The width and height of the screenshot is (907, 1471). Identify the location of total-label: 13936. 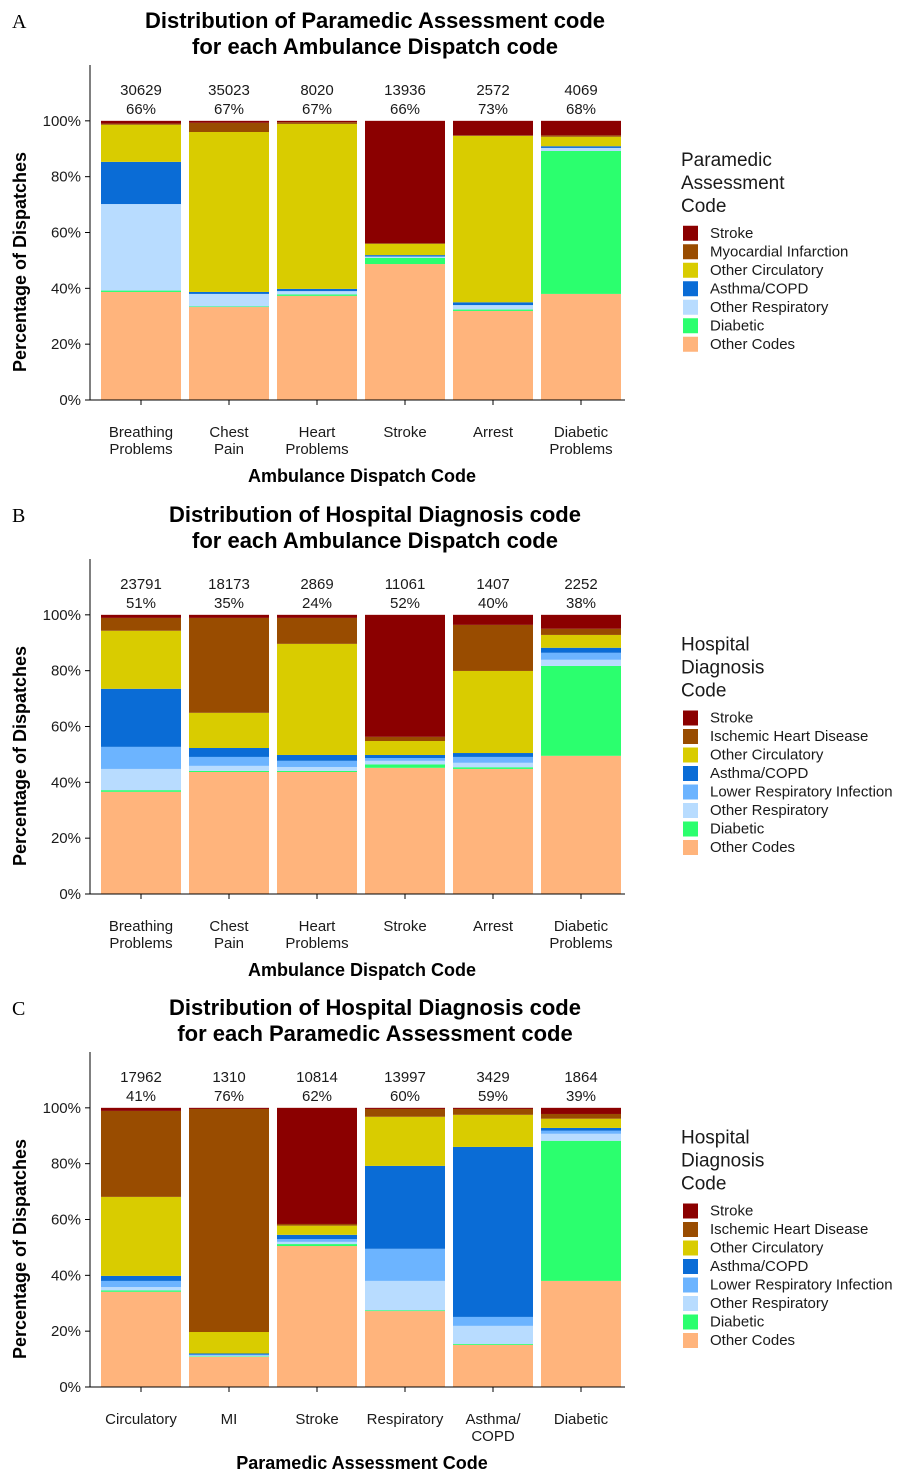
(405, 90).